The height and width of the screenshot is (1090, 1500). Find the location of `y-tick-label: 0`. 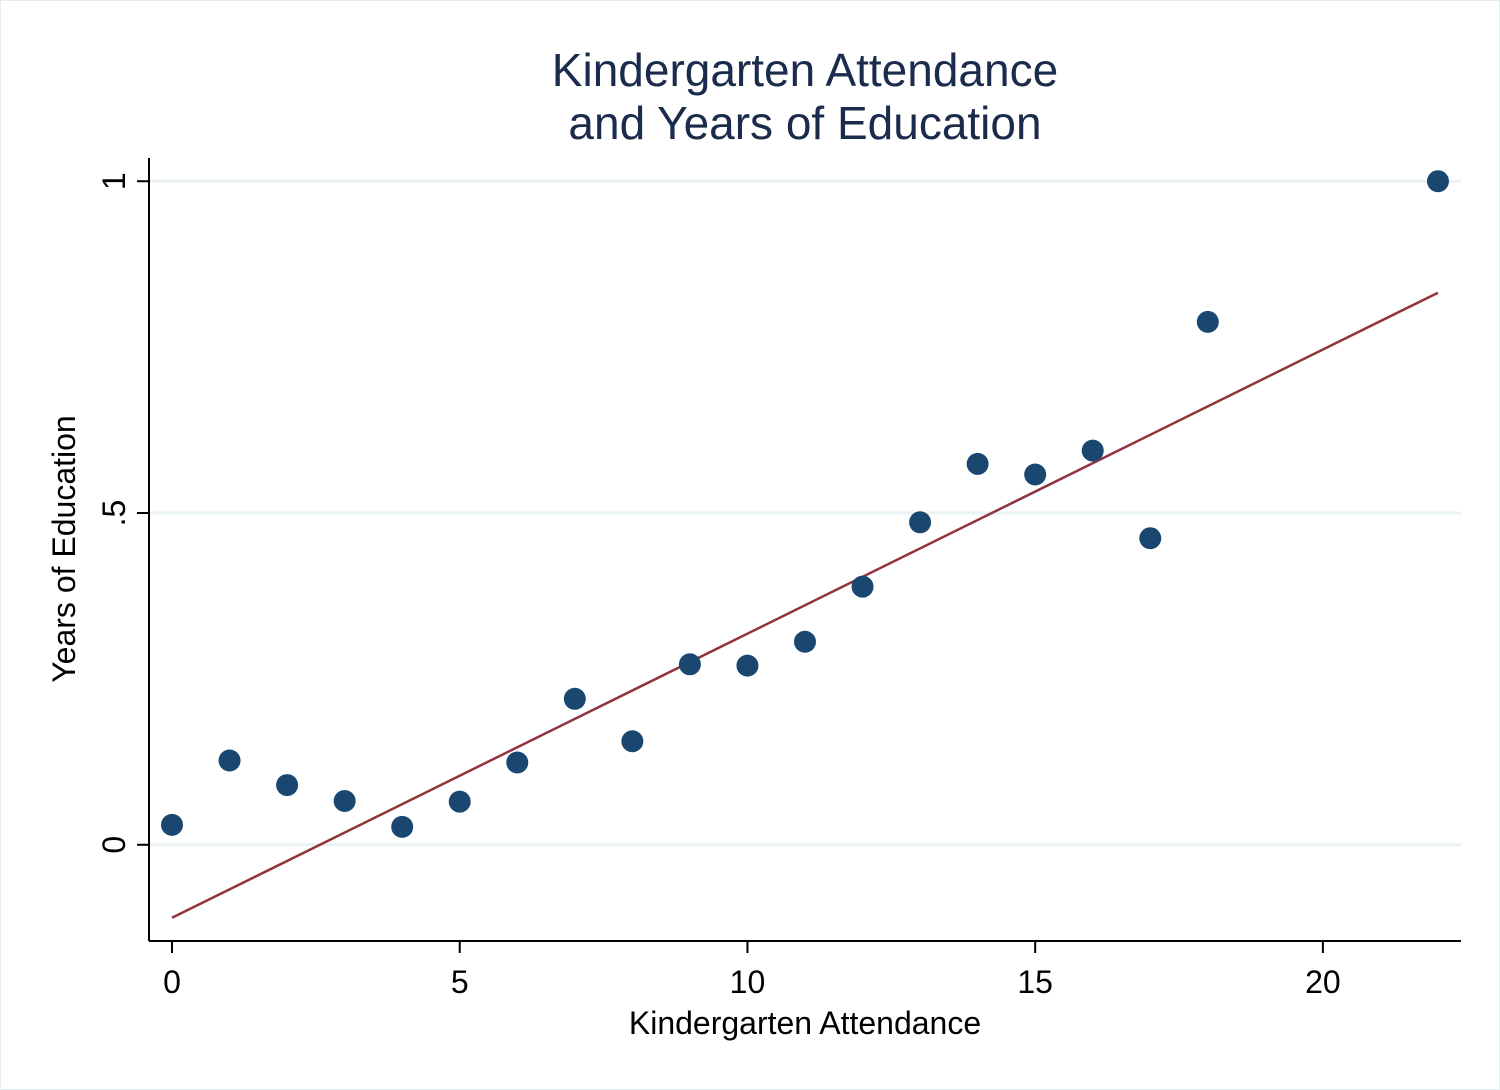

y-tick-label: 0 is located at coordinates (114, 845).